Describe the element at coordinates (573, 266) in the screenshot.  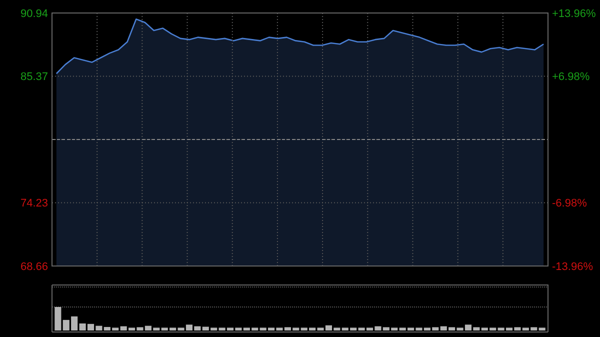
I see `y2-tick-label: -13.96%` at that location.